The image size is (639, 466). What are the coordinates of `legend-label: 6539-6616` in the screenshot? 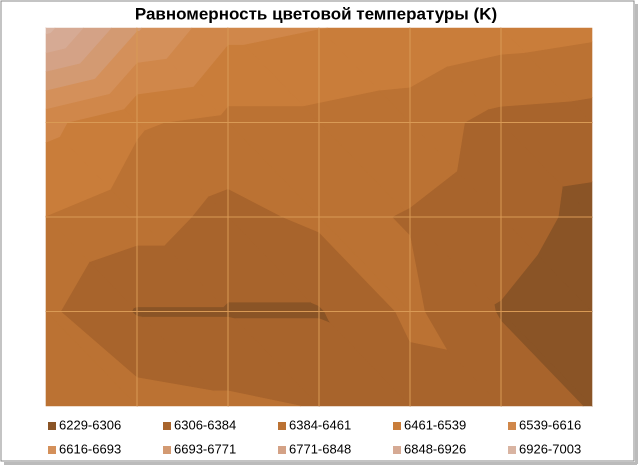 It's located at (550, 424).